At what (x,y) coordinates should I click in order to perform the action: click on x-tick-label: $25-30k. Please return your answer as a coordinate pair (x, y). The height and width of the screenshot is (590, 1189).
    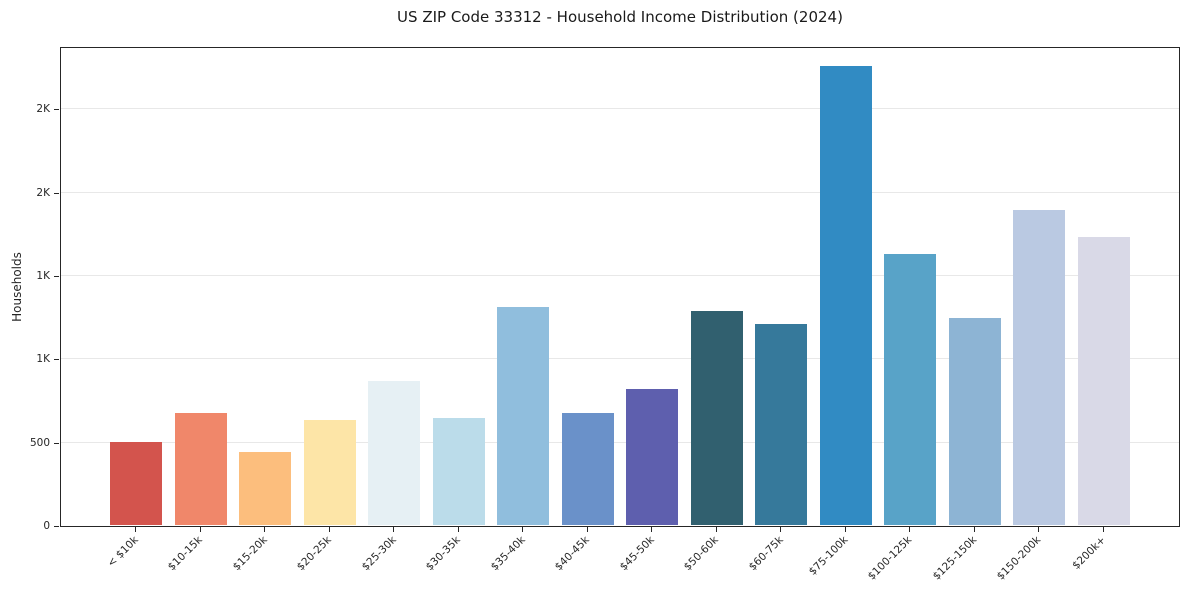
    Looking at the image, I should click on (379, 554).